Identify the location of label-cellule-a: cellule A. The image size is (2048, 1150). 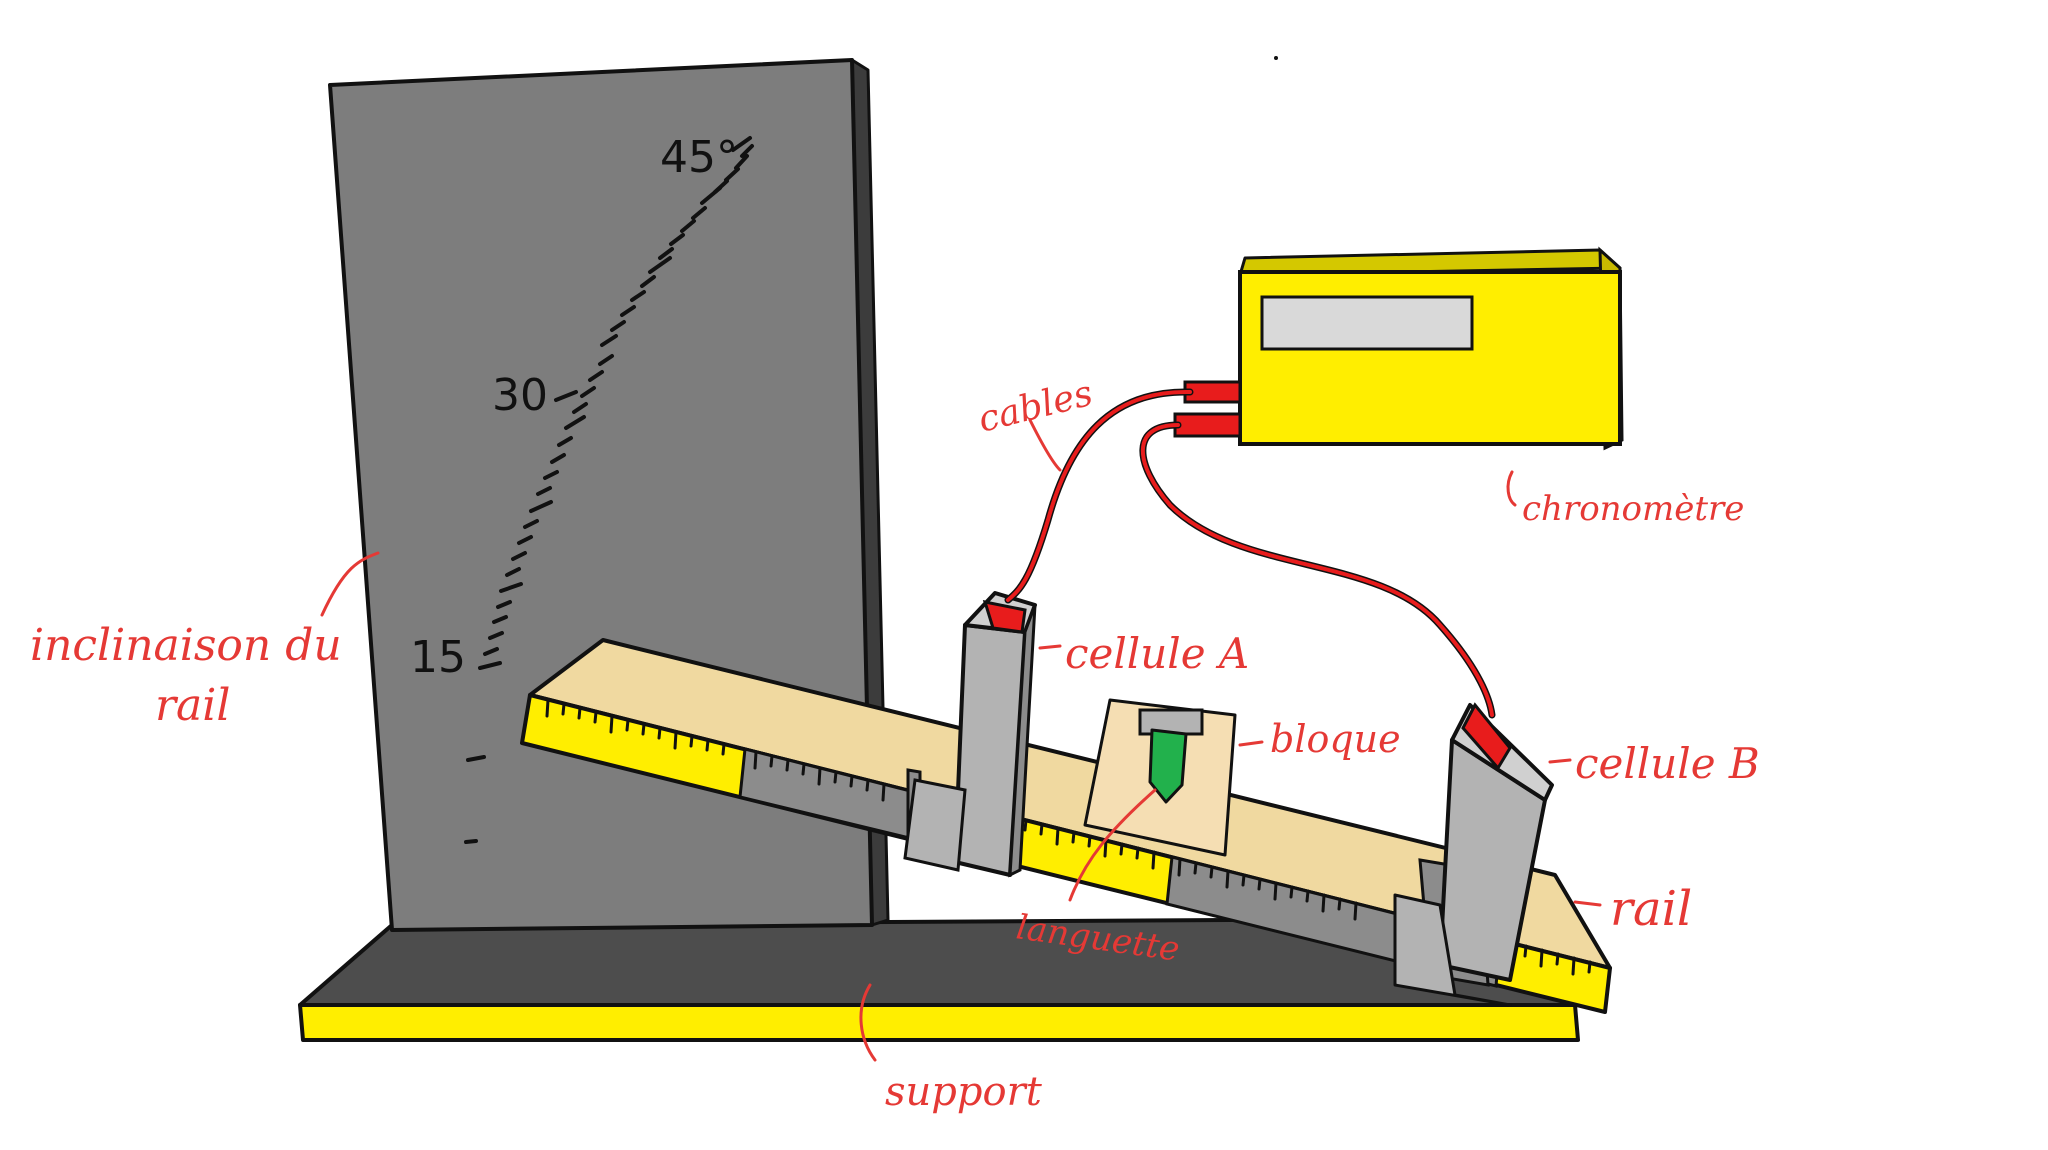
(1157, 653).